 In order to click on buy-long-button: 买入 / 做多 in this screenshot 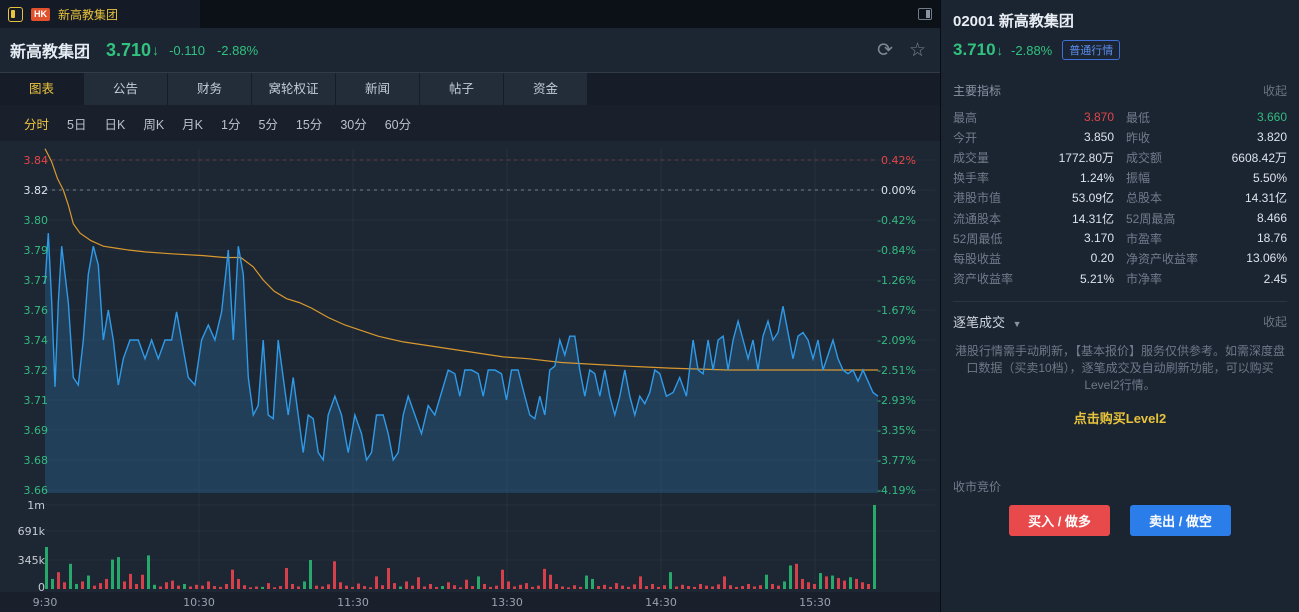, I will do `click(1059, 520)`.